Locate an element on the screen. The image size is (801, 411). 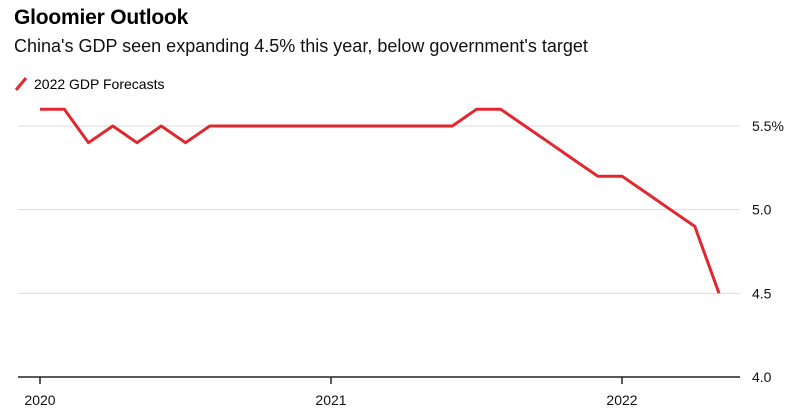
y-tick-label: 4.5 is located at coordinates (762, 293).